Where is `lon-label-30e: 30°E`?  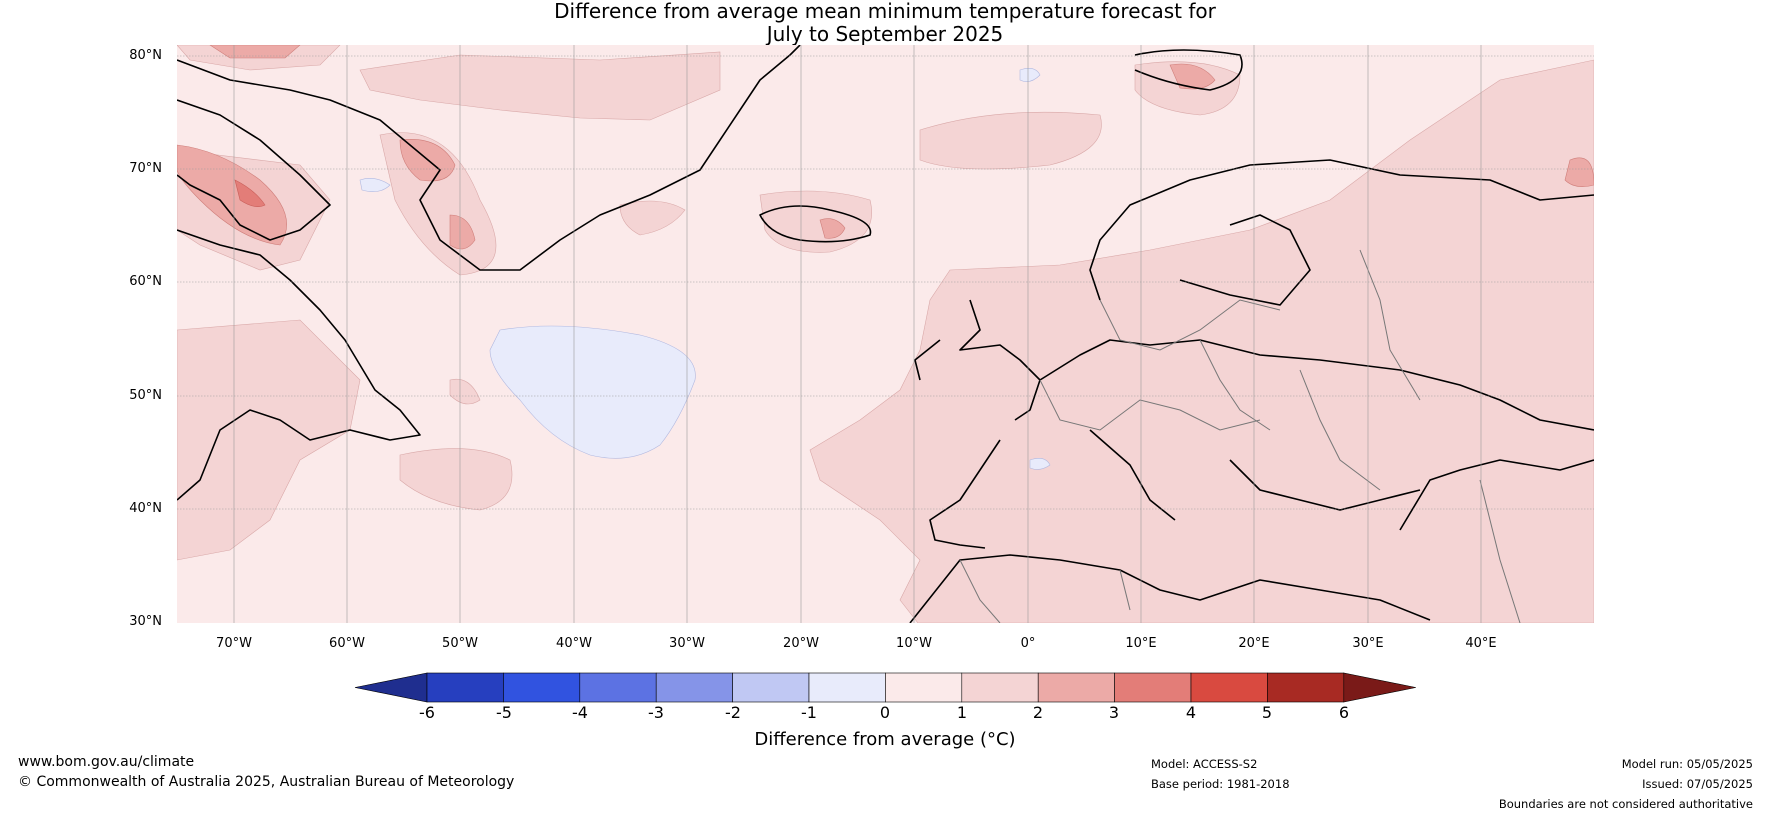 lon-label-30e: 30°E is located at coordinates (1368, 643).